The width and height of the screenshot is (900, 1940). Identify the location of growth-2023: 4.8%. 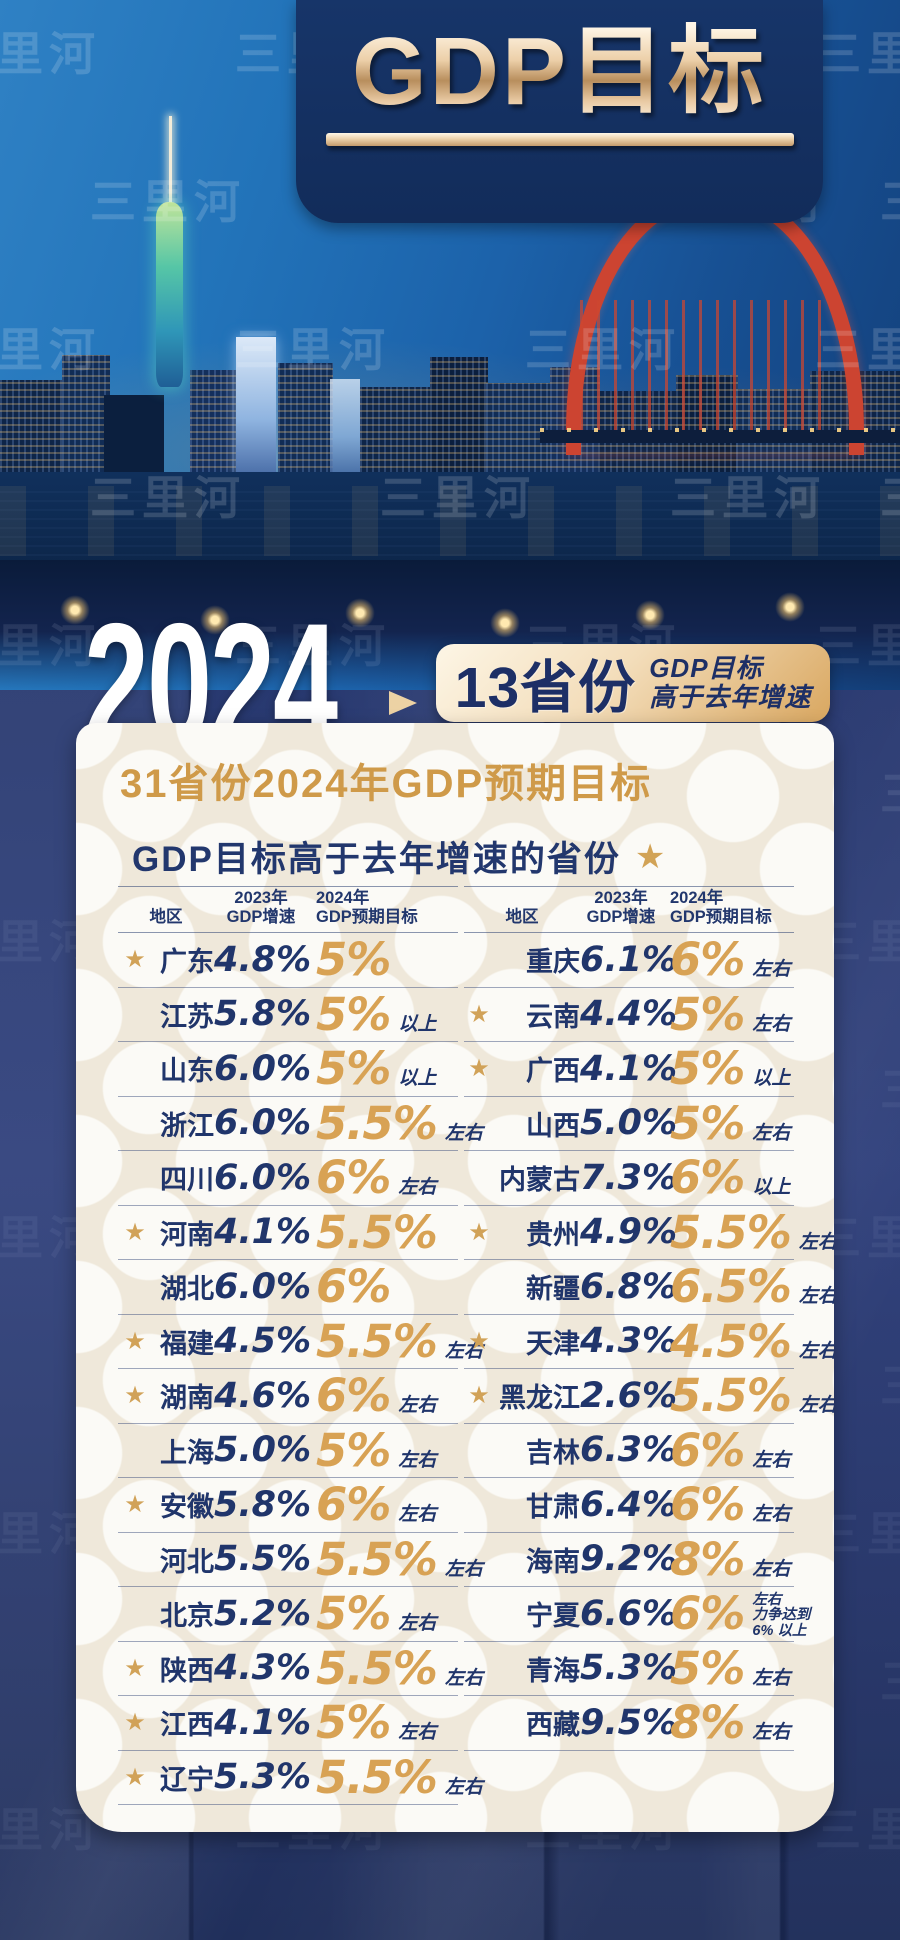
(263, 959).